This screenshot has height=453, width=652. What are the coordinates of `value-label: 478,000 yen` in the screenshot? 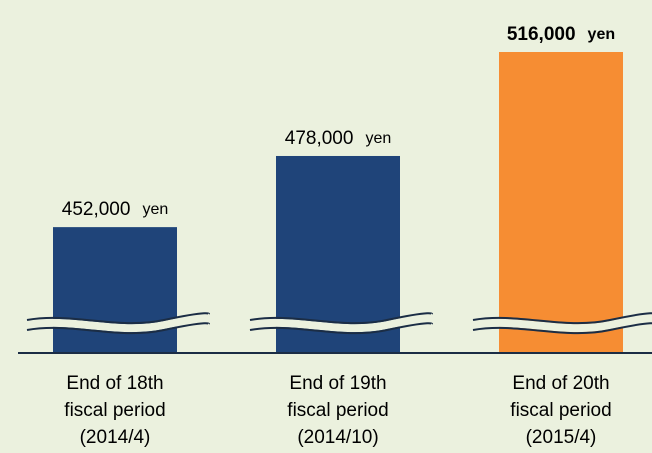 It's located at (338, 138).